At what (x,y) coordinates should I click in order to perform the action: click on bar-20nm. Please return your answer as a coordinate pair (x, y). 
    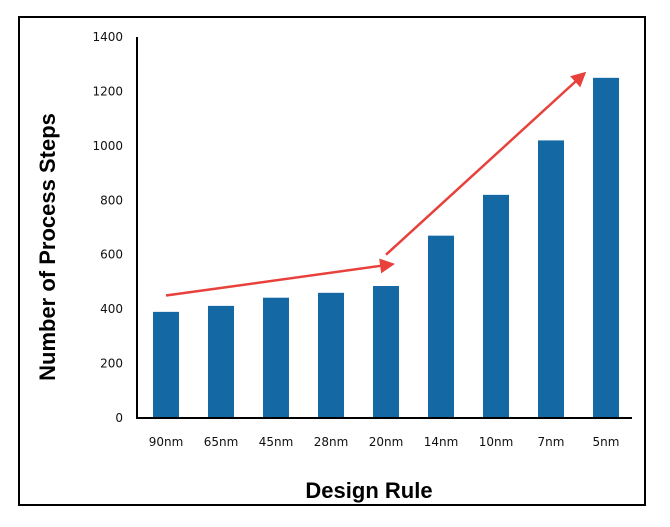
    Looking at the image, I should click on (386, 352).